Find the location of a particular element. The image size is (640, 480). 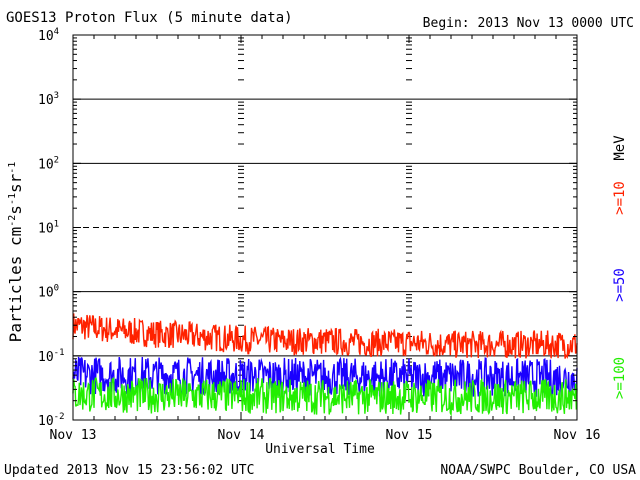

y-axis-label: Particles cm-2s-1sr-1 is located at coordinates (15, 252).